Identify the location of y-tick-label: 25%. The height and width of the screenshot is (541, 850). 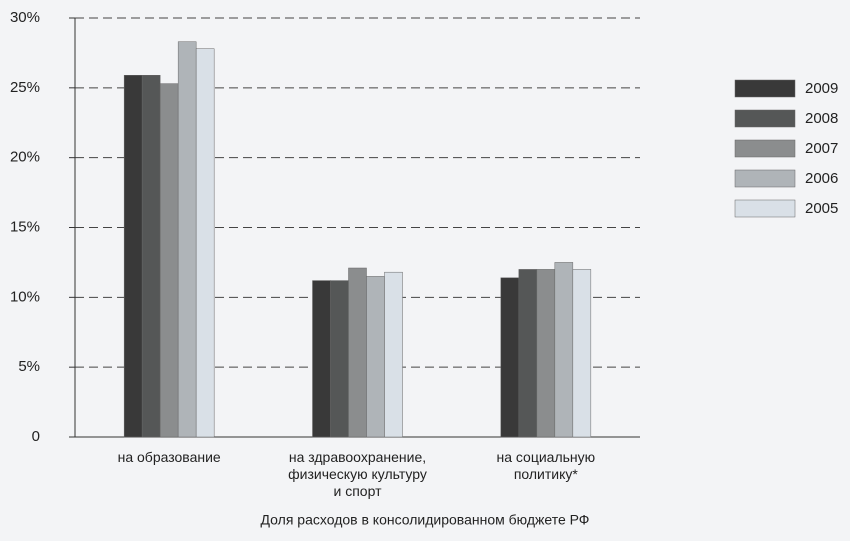
(25, 87).